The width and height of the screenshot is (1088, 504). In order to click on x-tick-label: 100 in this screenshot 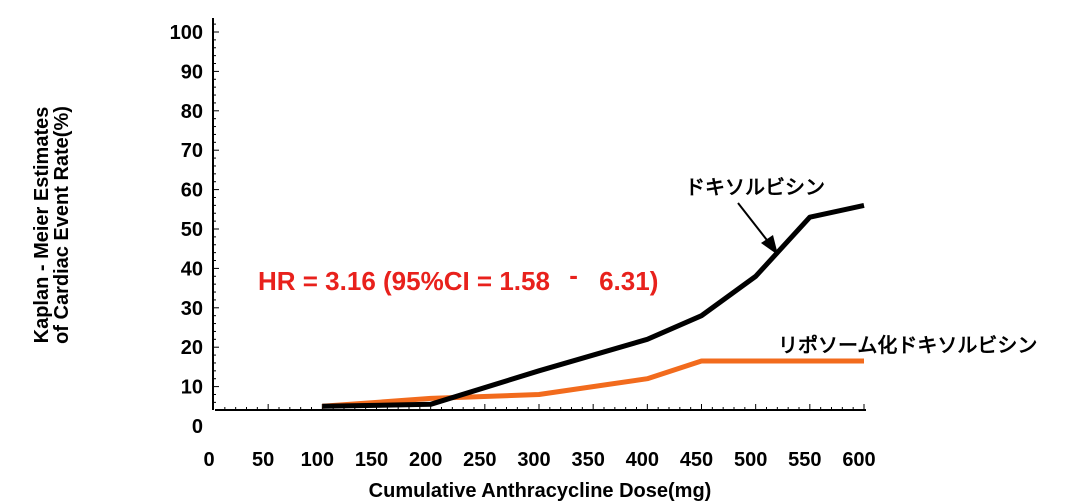, I will do `click(317, 460)`.